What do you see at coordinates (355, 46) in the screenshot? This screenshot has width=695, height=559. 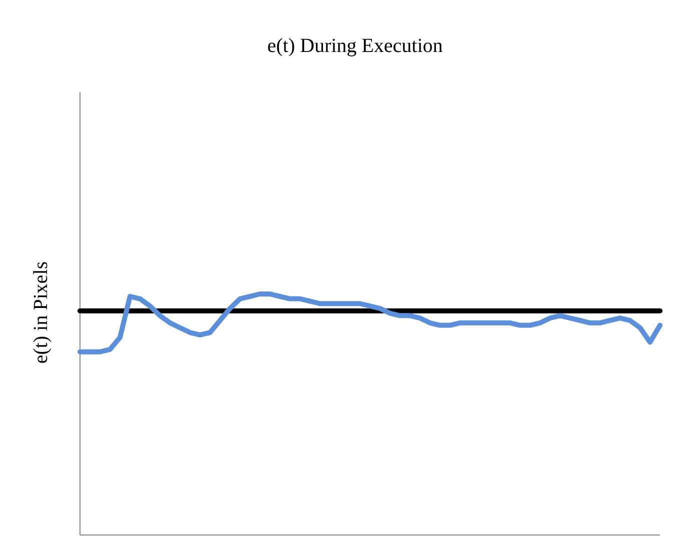 I see `chart-title: e(t) During Execution` at bounding box center [355, 46].